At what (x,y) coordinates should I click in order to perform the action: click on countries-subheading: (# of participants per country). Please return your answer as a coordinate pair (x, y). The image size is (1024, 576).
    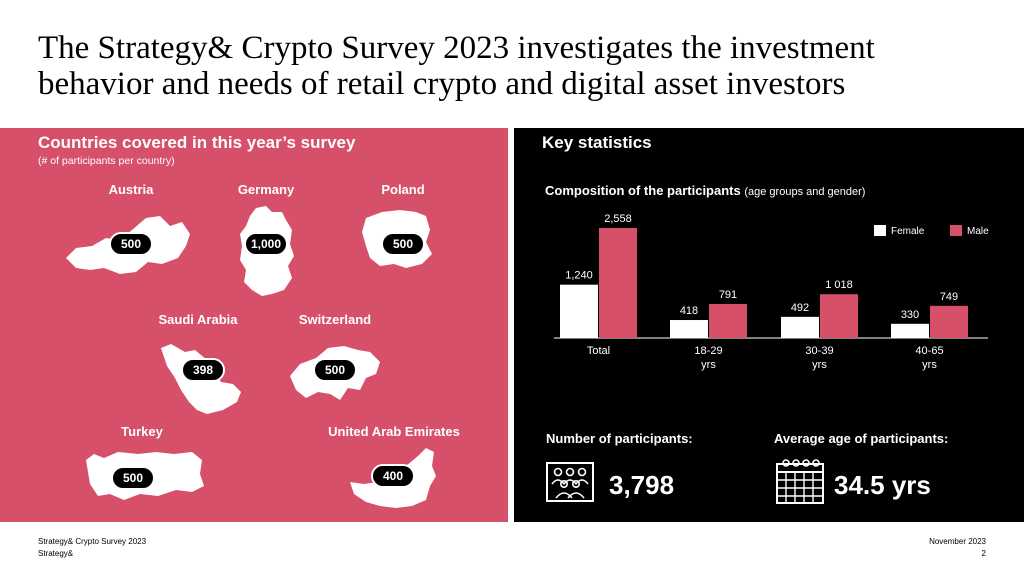
    Looking at the image, I should click on (106, 161).